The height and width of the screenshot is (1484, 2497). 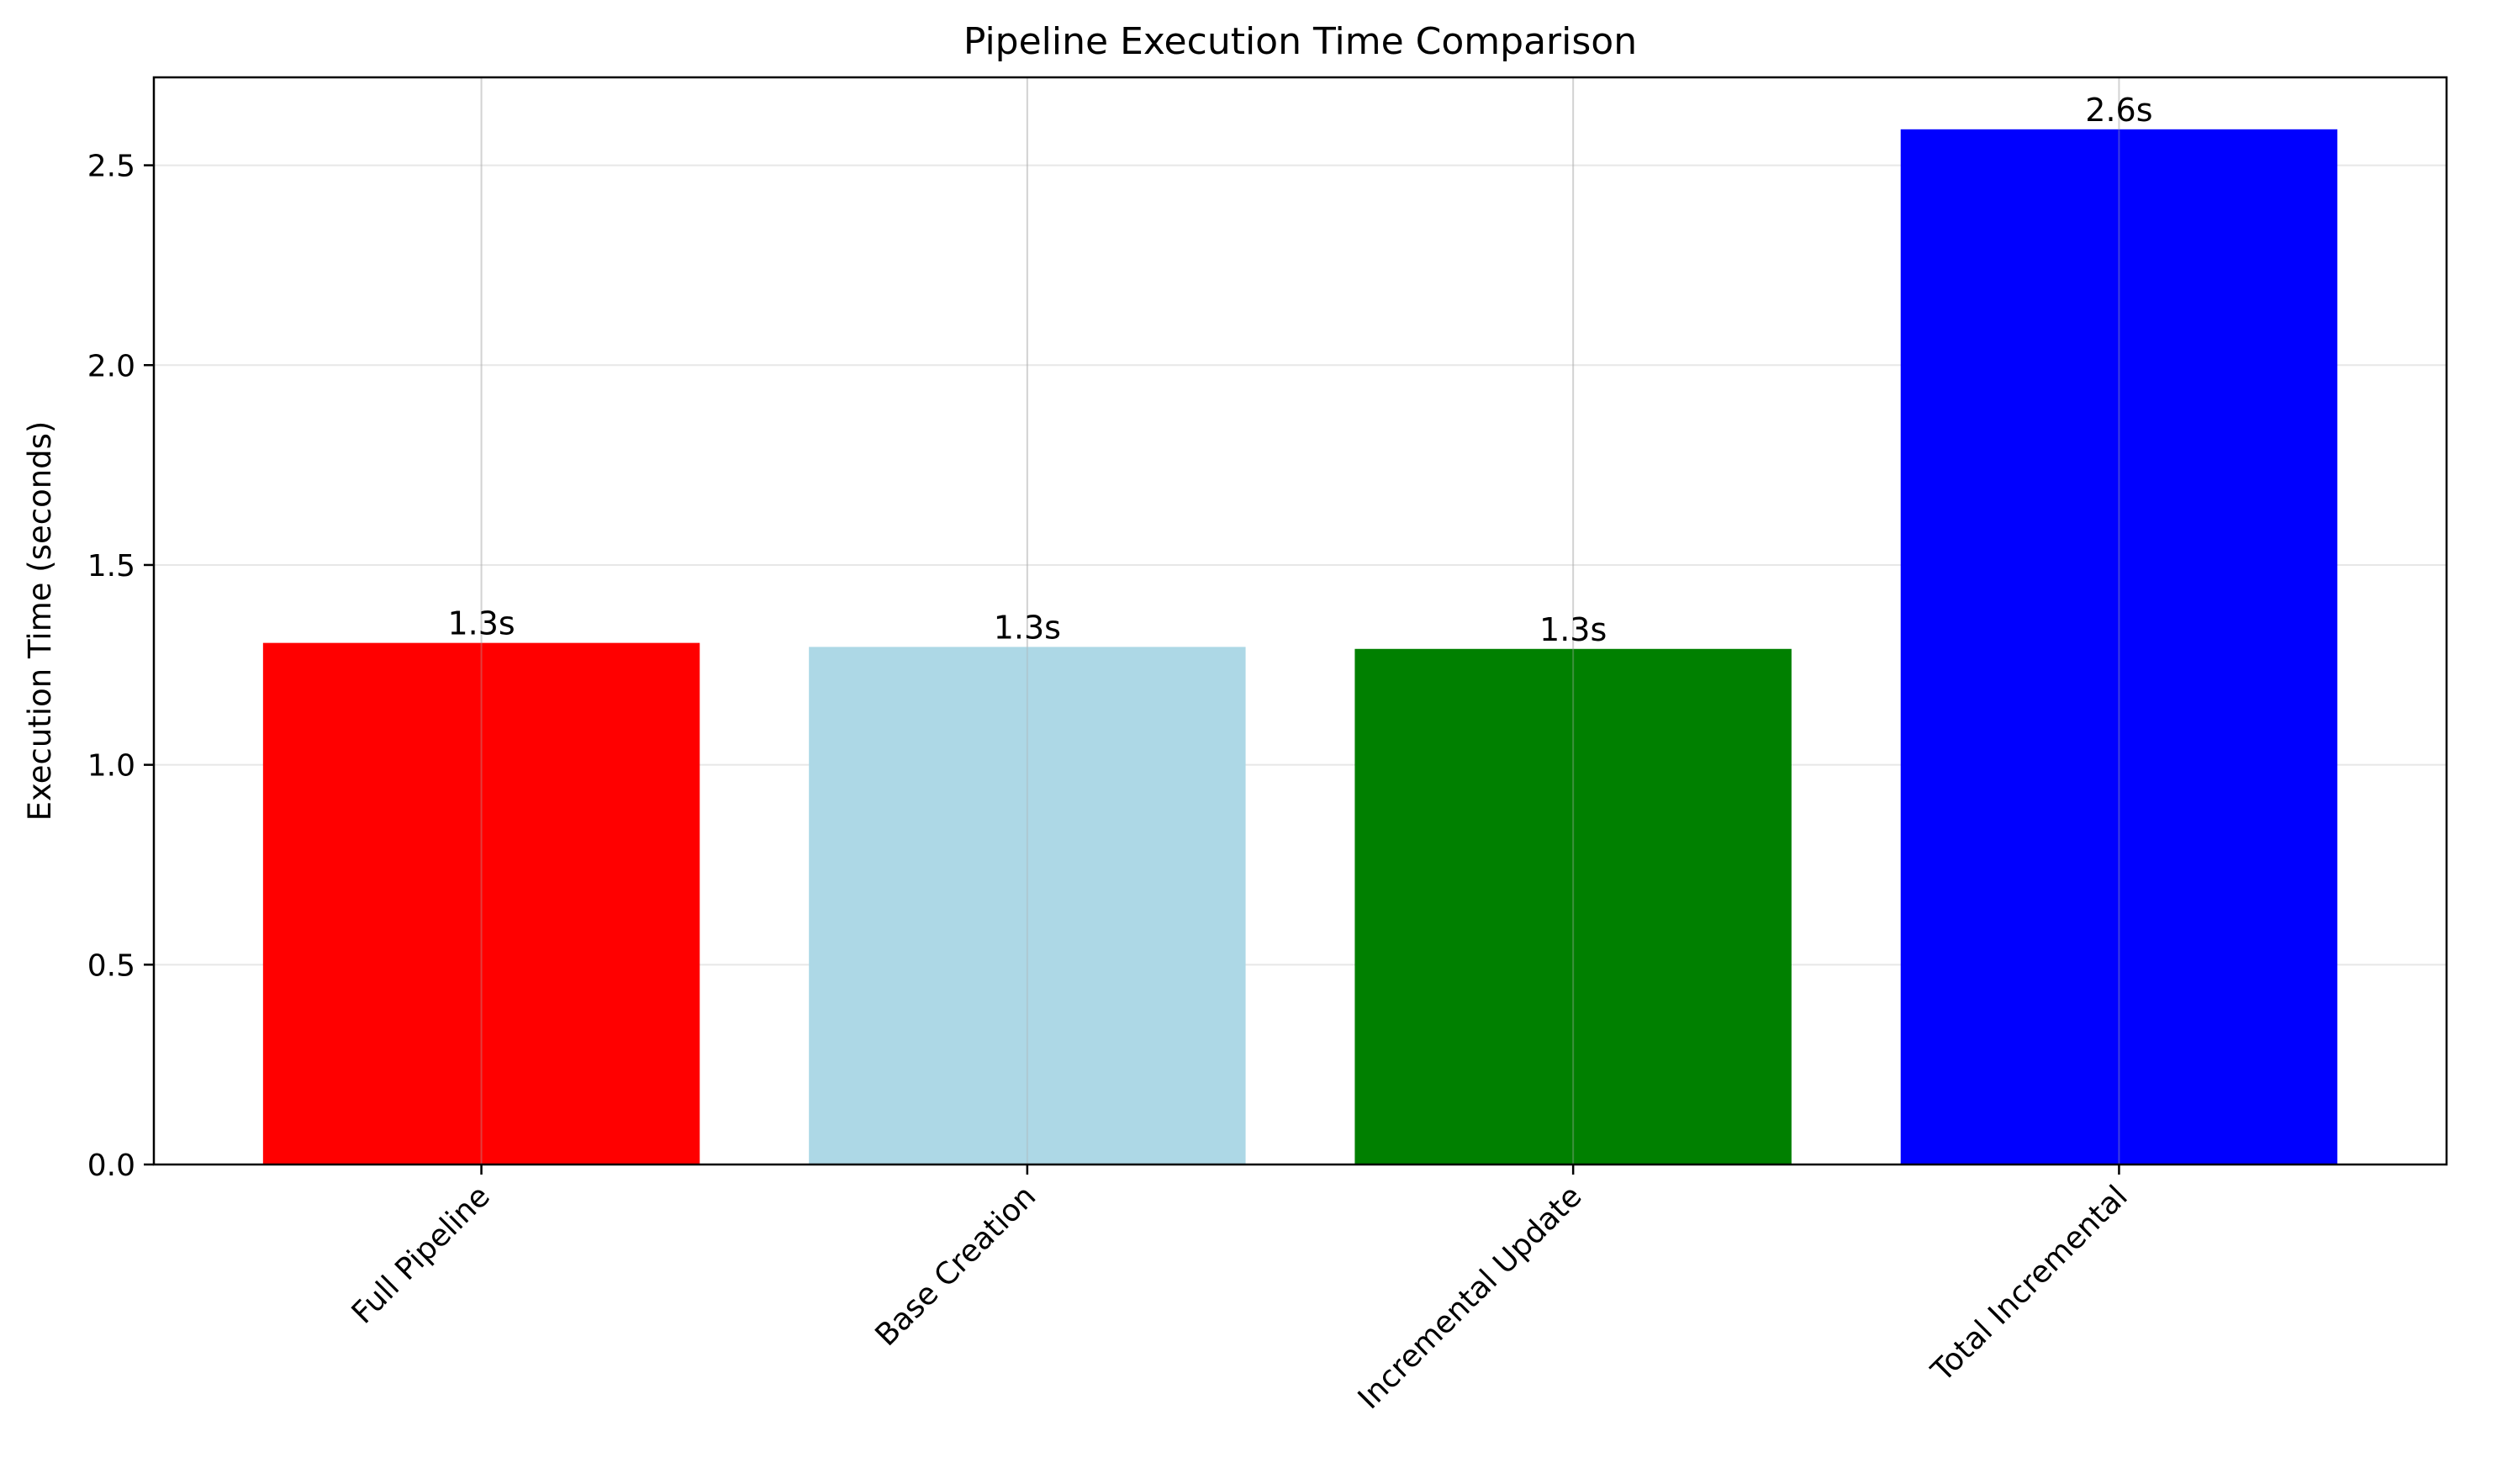 I want to click on y-tick-label: 1.5, so click(x=111, y=566).